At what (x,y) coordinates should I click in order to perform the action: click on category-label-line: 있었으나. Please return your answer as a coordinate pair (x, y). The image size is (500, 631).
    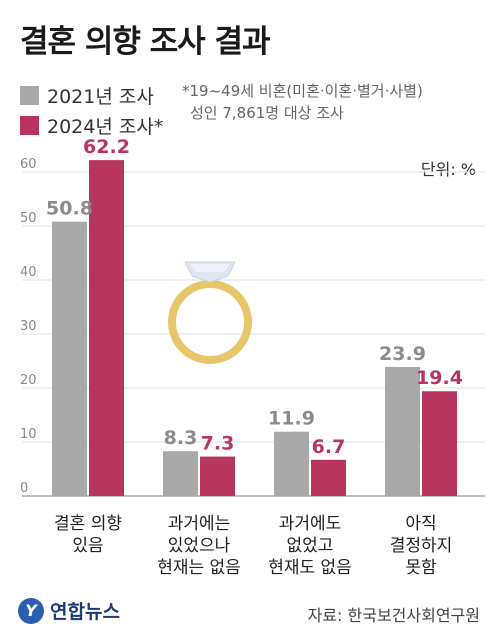
    Looking at the image, I should click on (199, 546).